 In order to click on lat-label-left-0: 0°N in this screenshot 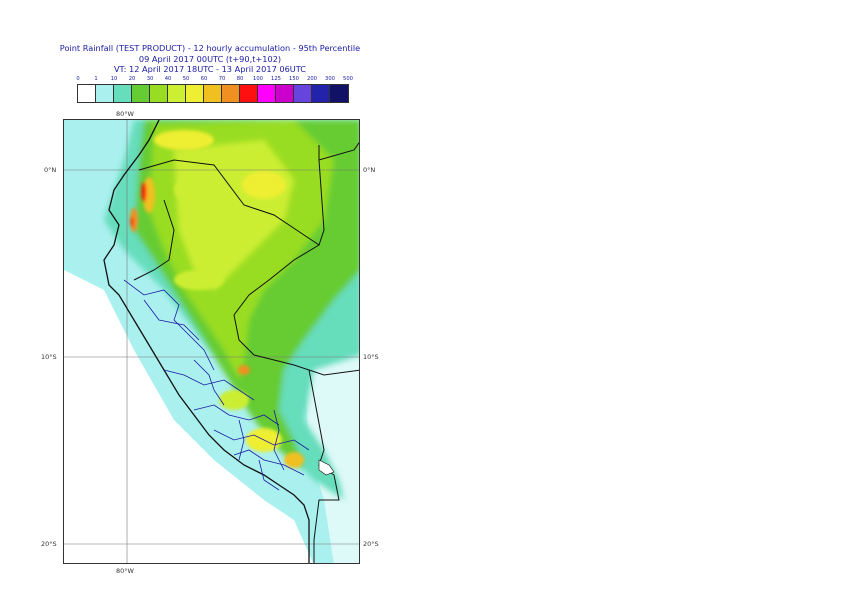, I will do `click(50, 170)`.